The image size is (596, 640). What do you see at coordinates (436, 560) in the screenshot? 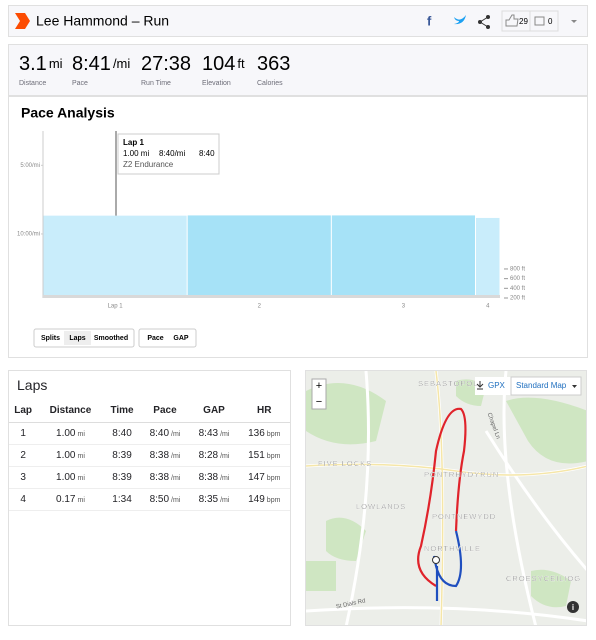
I see `finish-marker` at bounding box center [436, 560].